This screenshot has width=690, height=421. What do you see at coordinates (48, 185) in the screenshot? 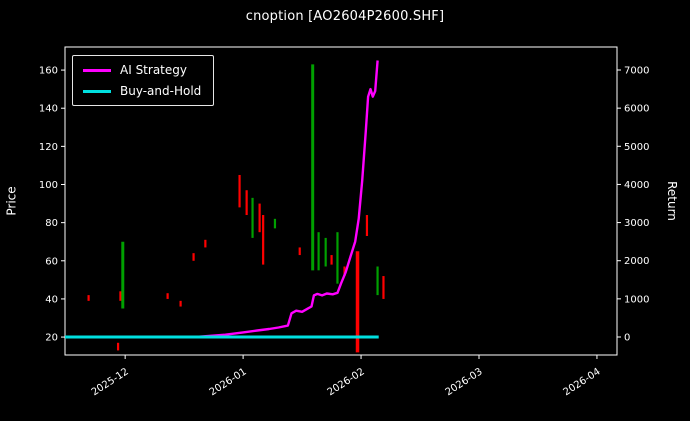
I see `left-tick-label: 100` at bounding box center [48, 185].